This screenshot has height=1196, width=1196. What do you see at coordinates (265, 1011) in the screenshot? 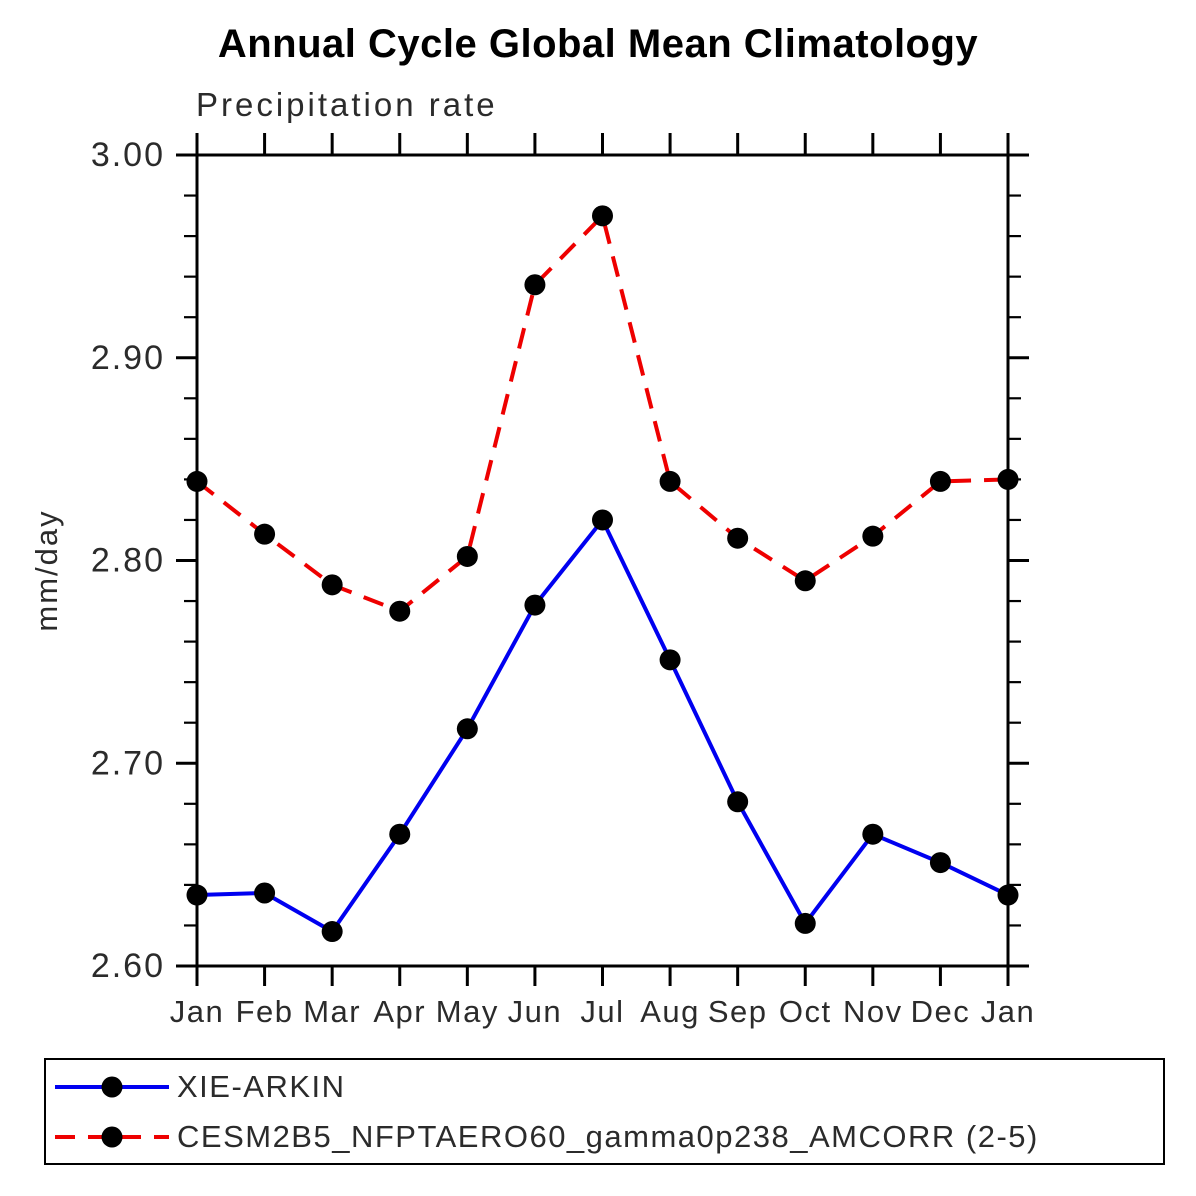
I see `svg-text: Feb` at bounding box center [265, 1011].